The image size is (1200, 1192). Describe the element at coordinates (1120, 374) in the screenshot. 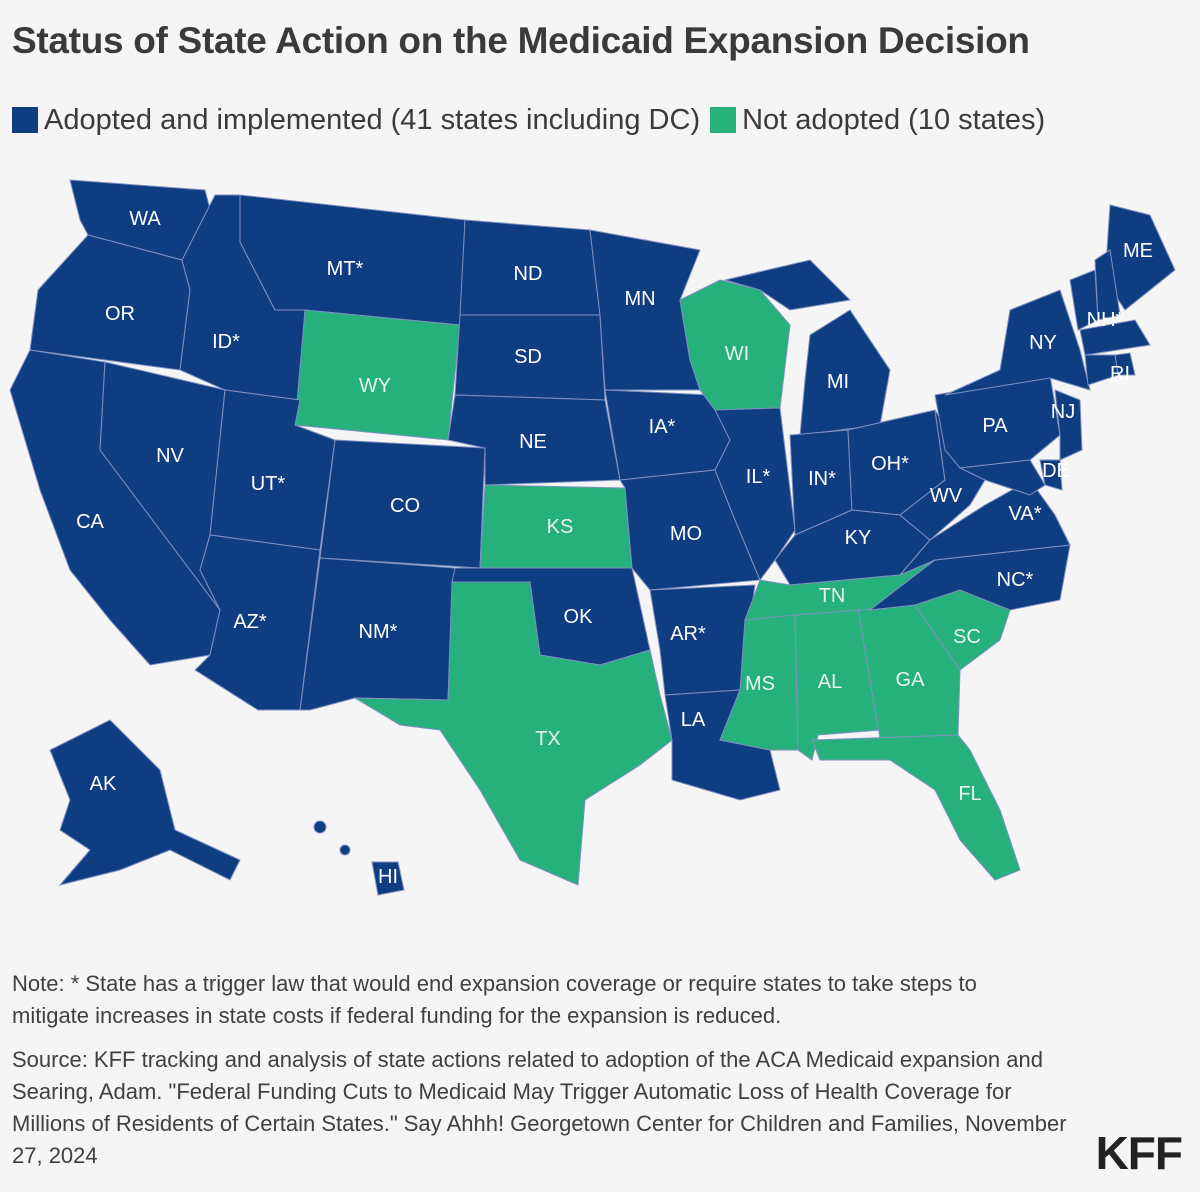

I see `label-RI: RI` at that location.